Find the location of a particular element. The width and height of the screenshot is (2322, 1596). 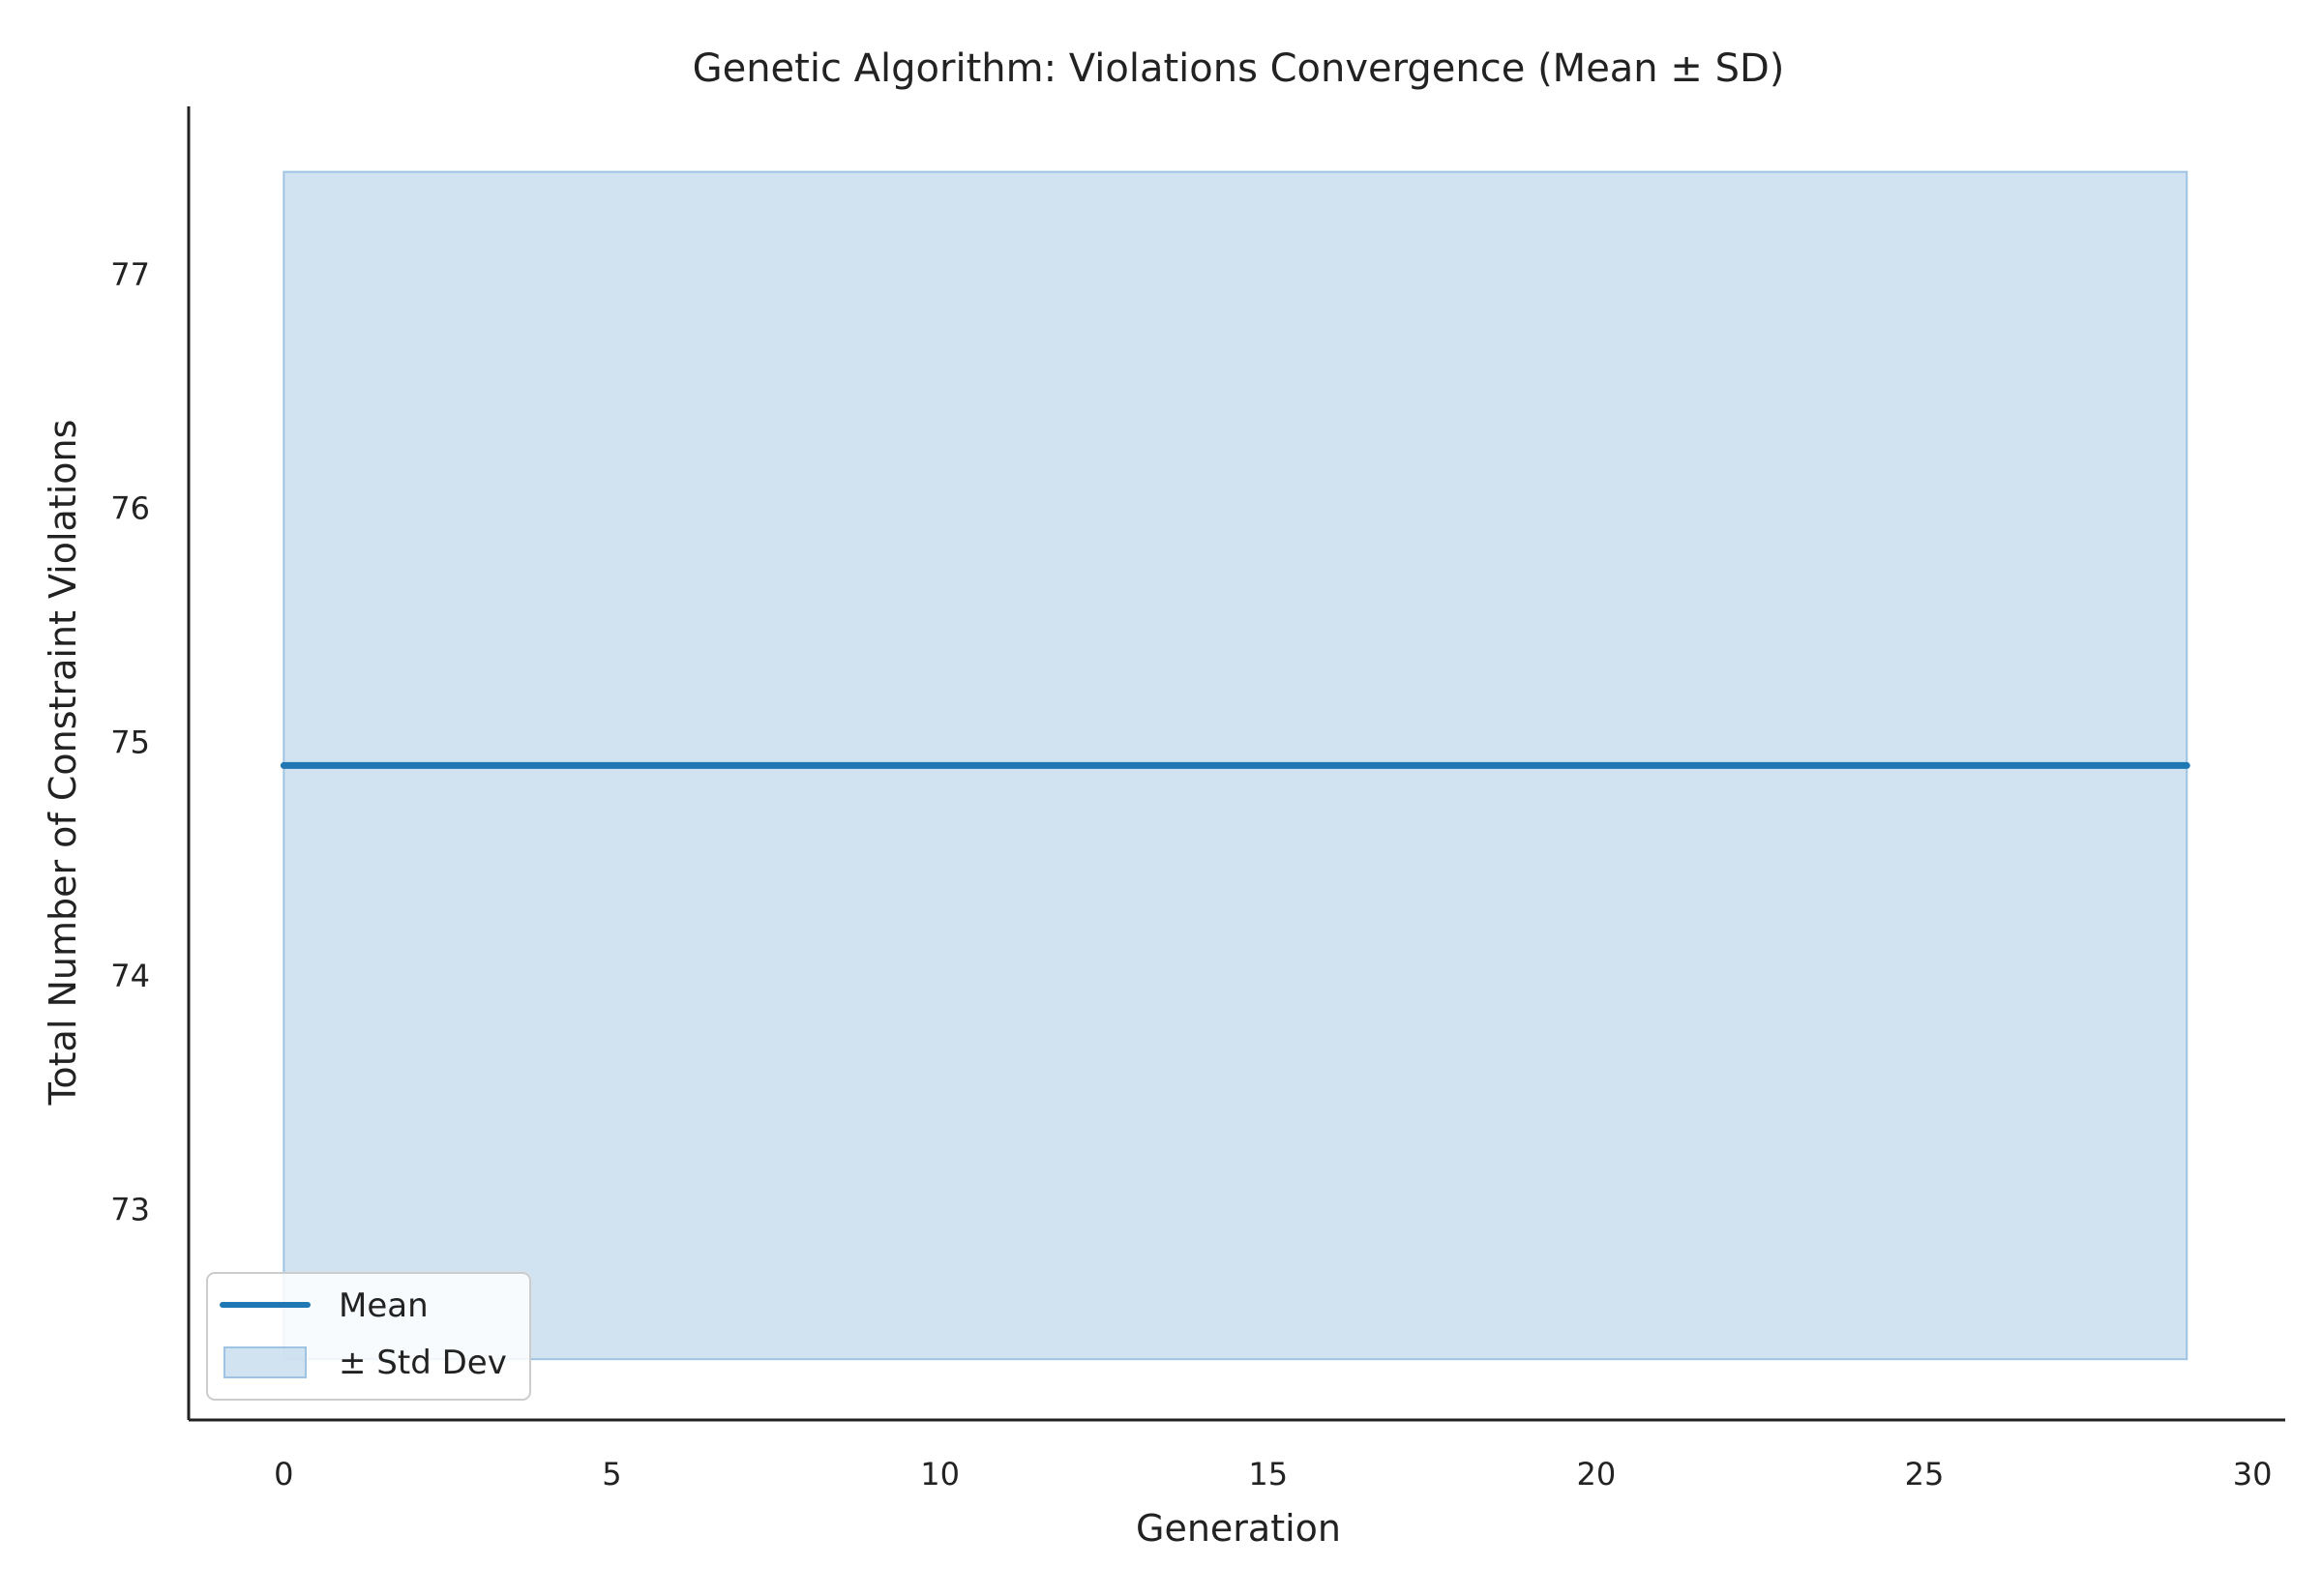

x-tick-label: 15 is located at coordinates (1268, 1474).